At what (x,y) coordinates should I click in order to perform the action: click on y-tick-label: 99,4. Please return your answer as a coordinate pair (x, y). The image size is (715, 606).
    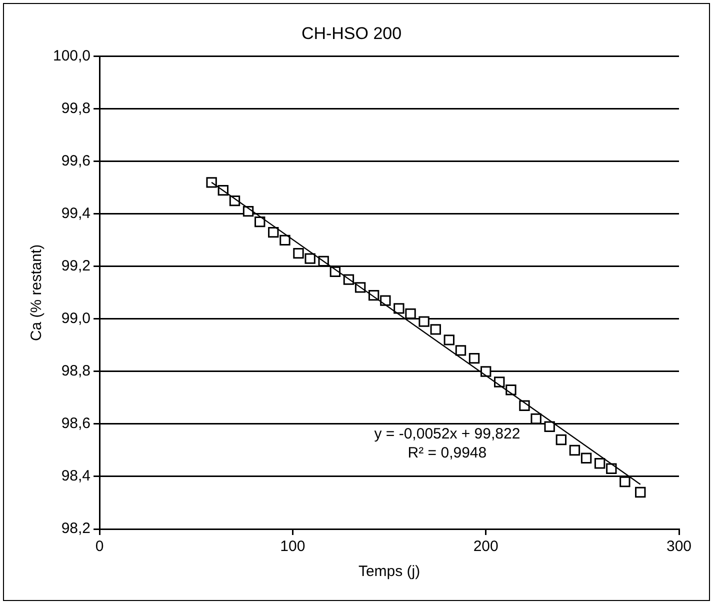
    Looking at the image, I should click on (76, 213).